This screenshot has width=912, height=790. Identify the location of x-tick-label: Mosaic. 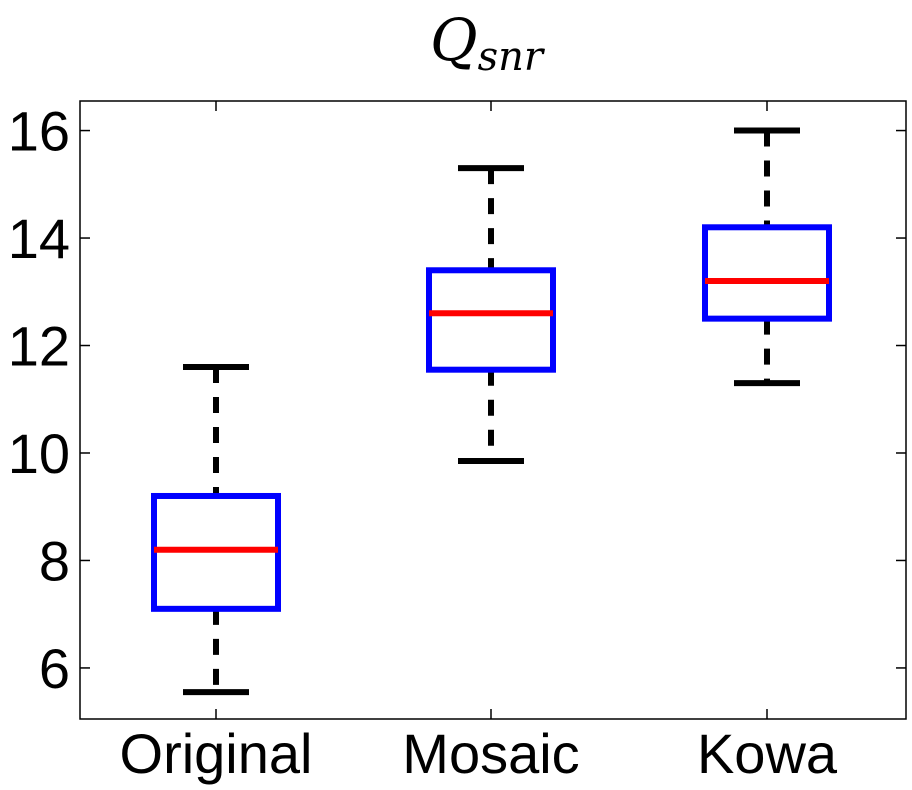
(490, 753).